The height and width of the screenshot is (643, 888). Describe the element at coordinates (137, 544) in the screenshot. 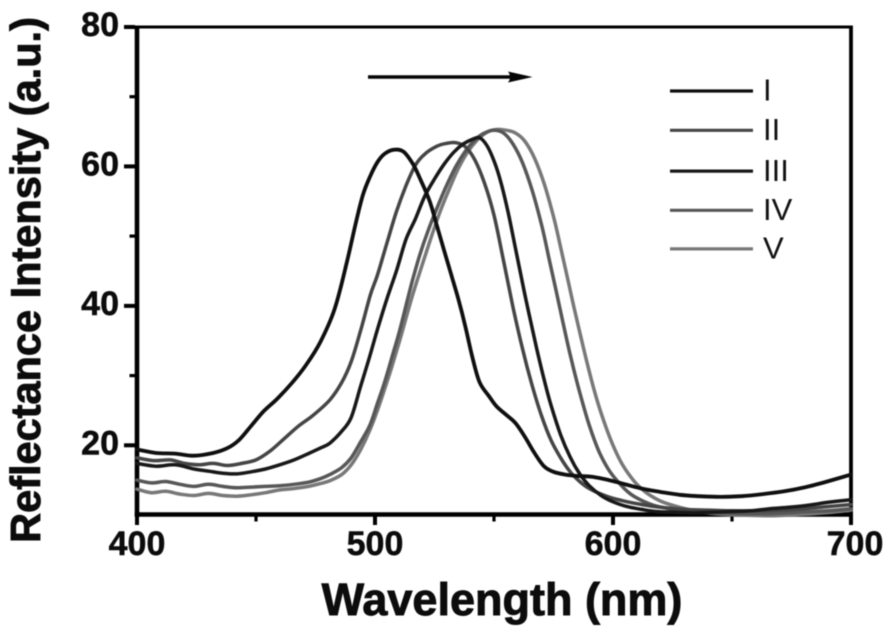

I see `svg-text: 400` at that location.